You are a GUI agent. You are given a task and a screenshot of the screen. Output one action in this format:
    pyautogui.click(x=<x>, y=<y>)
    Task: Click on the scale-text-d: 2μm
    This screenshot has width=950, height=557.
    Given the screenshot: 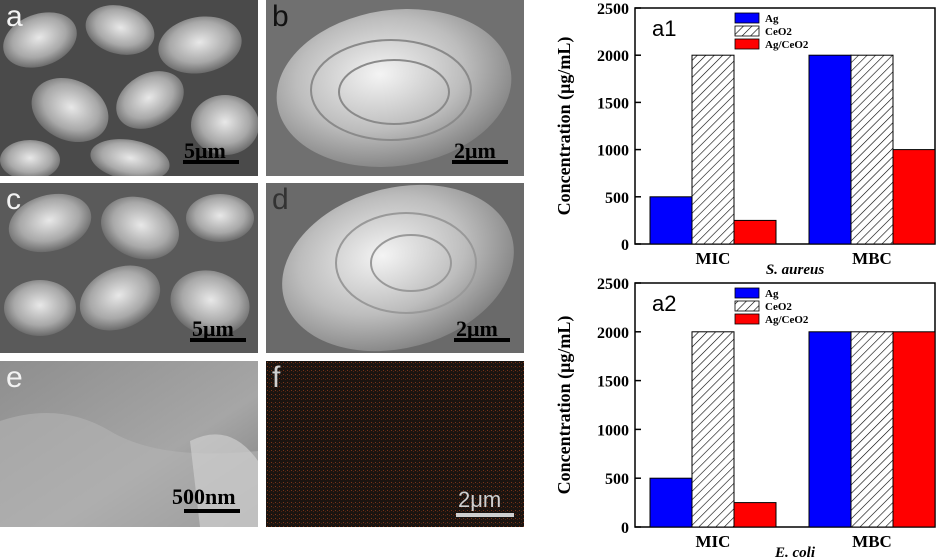 What is the action you would take?
    pyautogui.click(x=477, y=328)
    